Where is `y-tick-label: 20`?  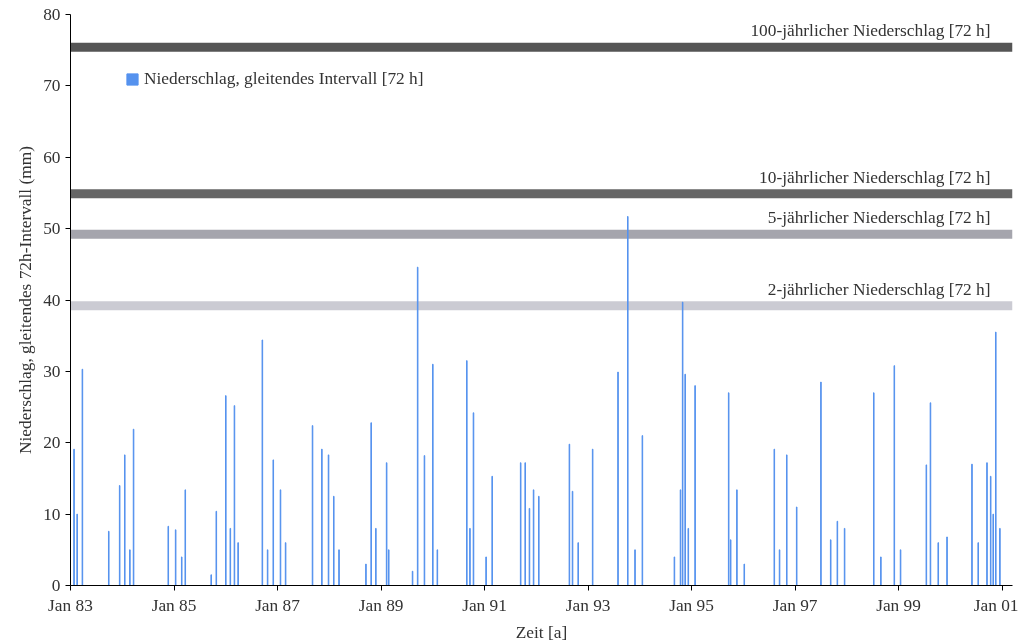
y-tick-label: 20 is located at coordinates (52, 443).